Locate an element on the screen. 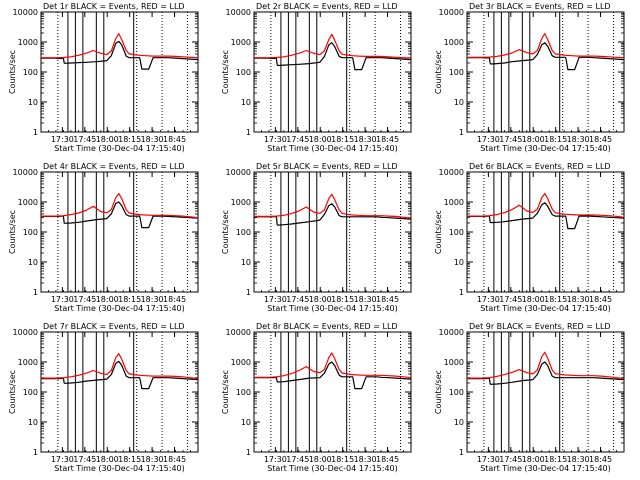 The height and width of the screenshot is (480, 640). chart-title: Det 3r BLACK = Events, RED = LLD is located at coordinates (540, 6).